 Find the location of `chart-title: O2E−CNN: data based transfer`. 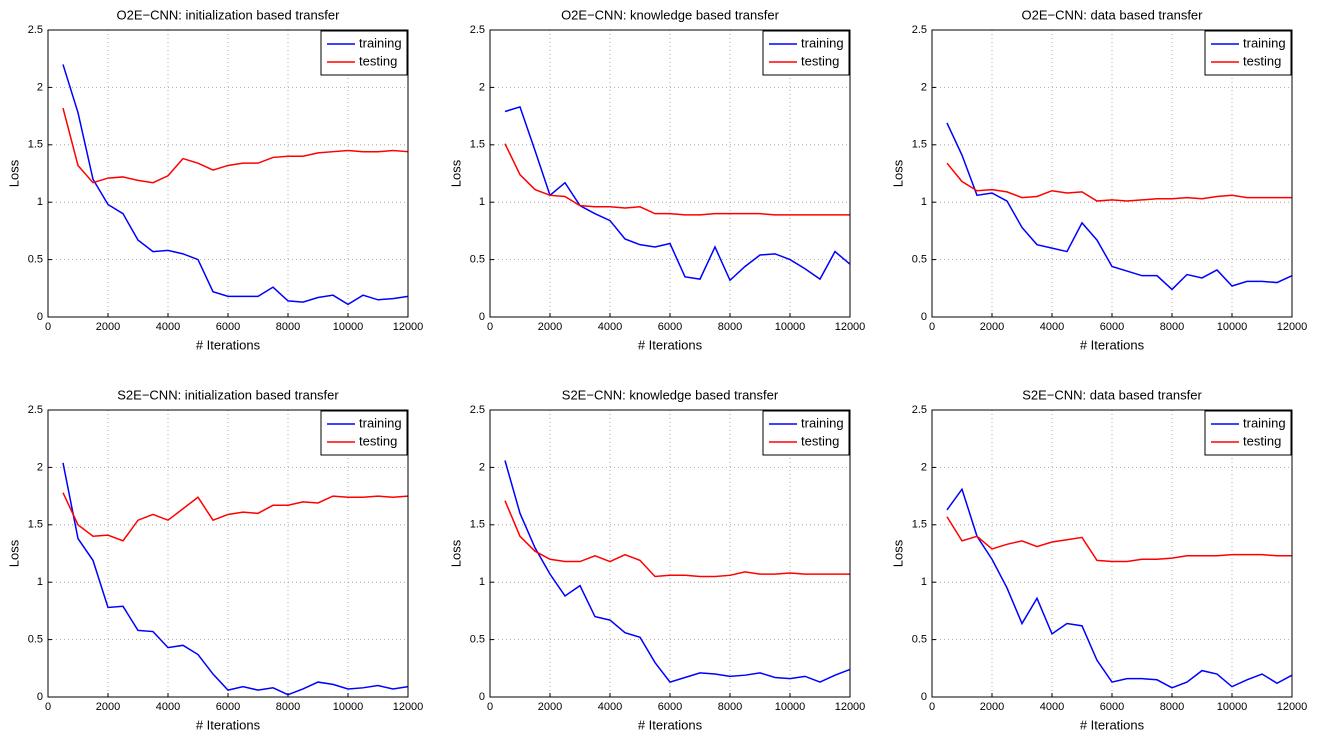

chart-title: O2E−CNN: data based transfer is located at coordinates (1112, 14).